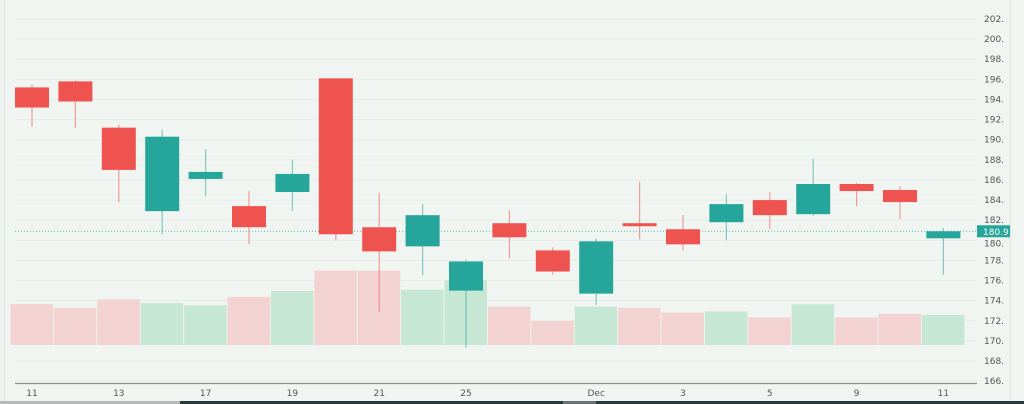 The image size is (1024, 404). I want to click on price-tick-label: 202., so click(994, 20).